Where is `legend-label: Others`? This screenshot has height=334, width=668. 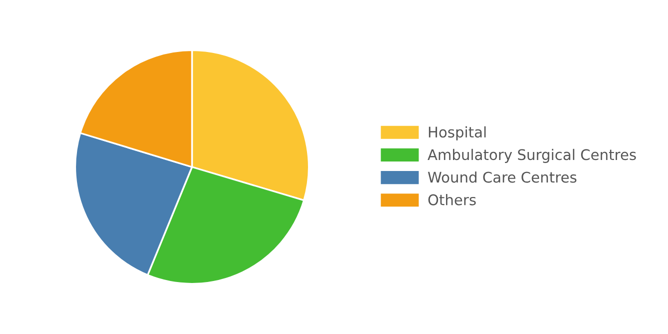 legend-label: Others is located at coordinates (452, 200).